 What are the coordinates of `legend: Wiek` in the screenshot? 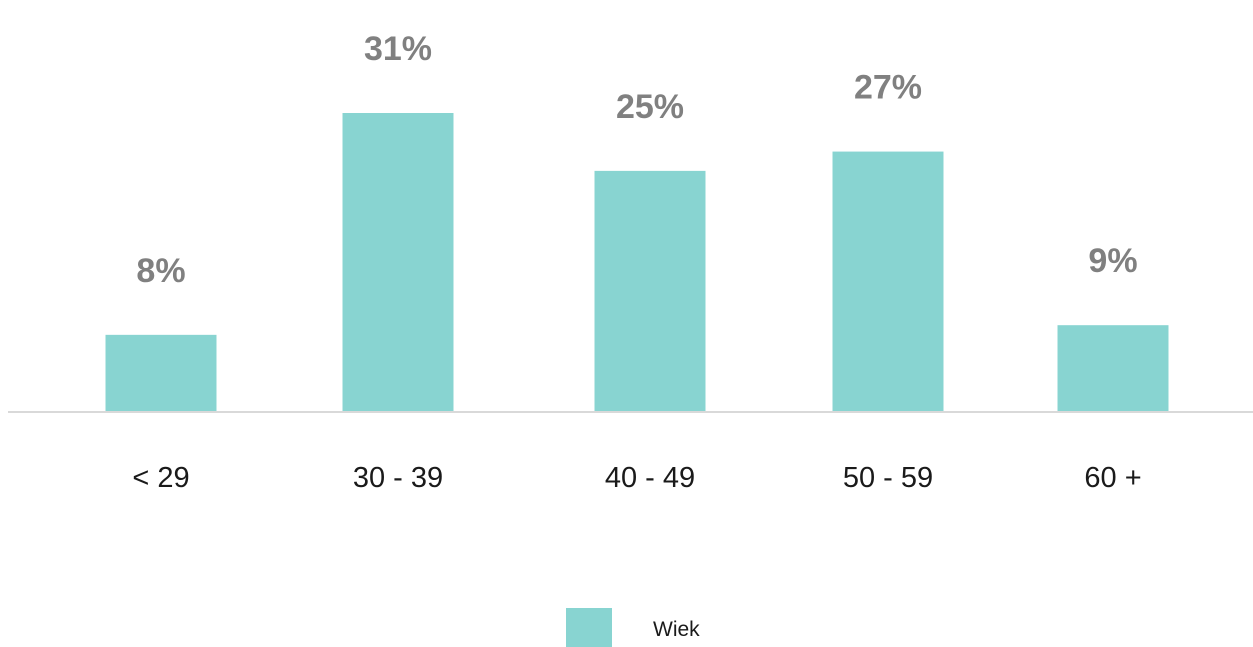 It's located at (633, 627).